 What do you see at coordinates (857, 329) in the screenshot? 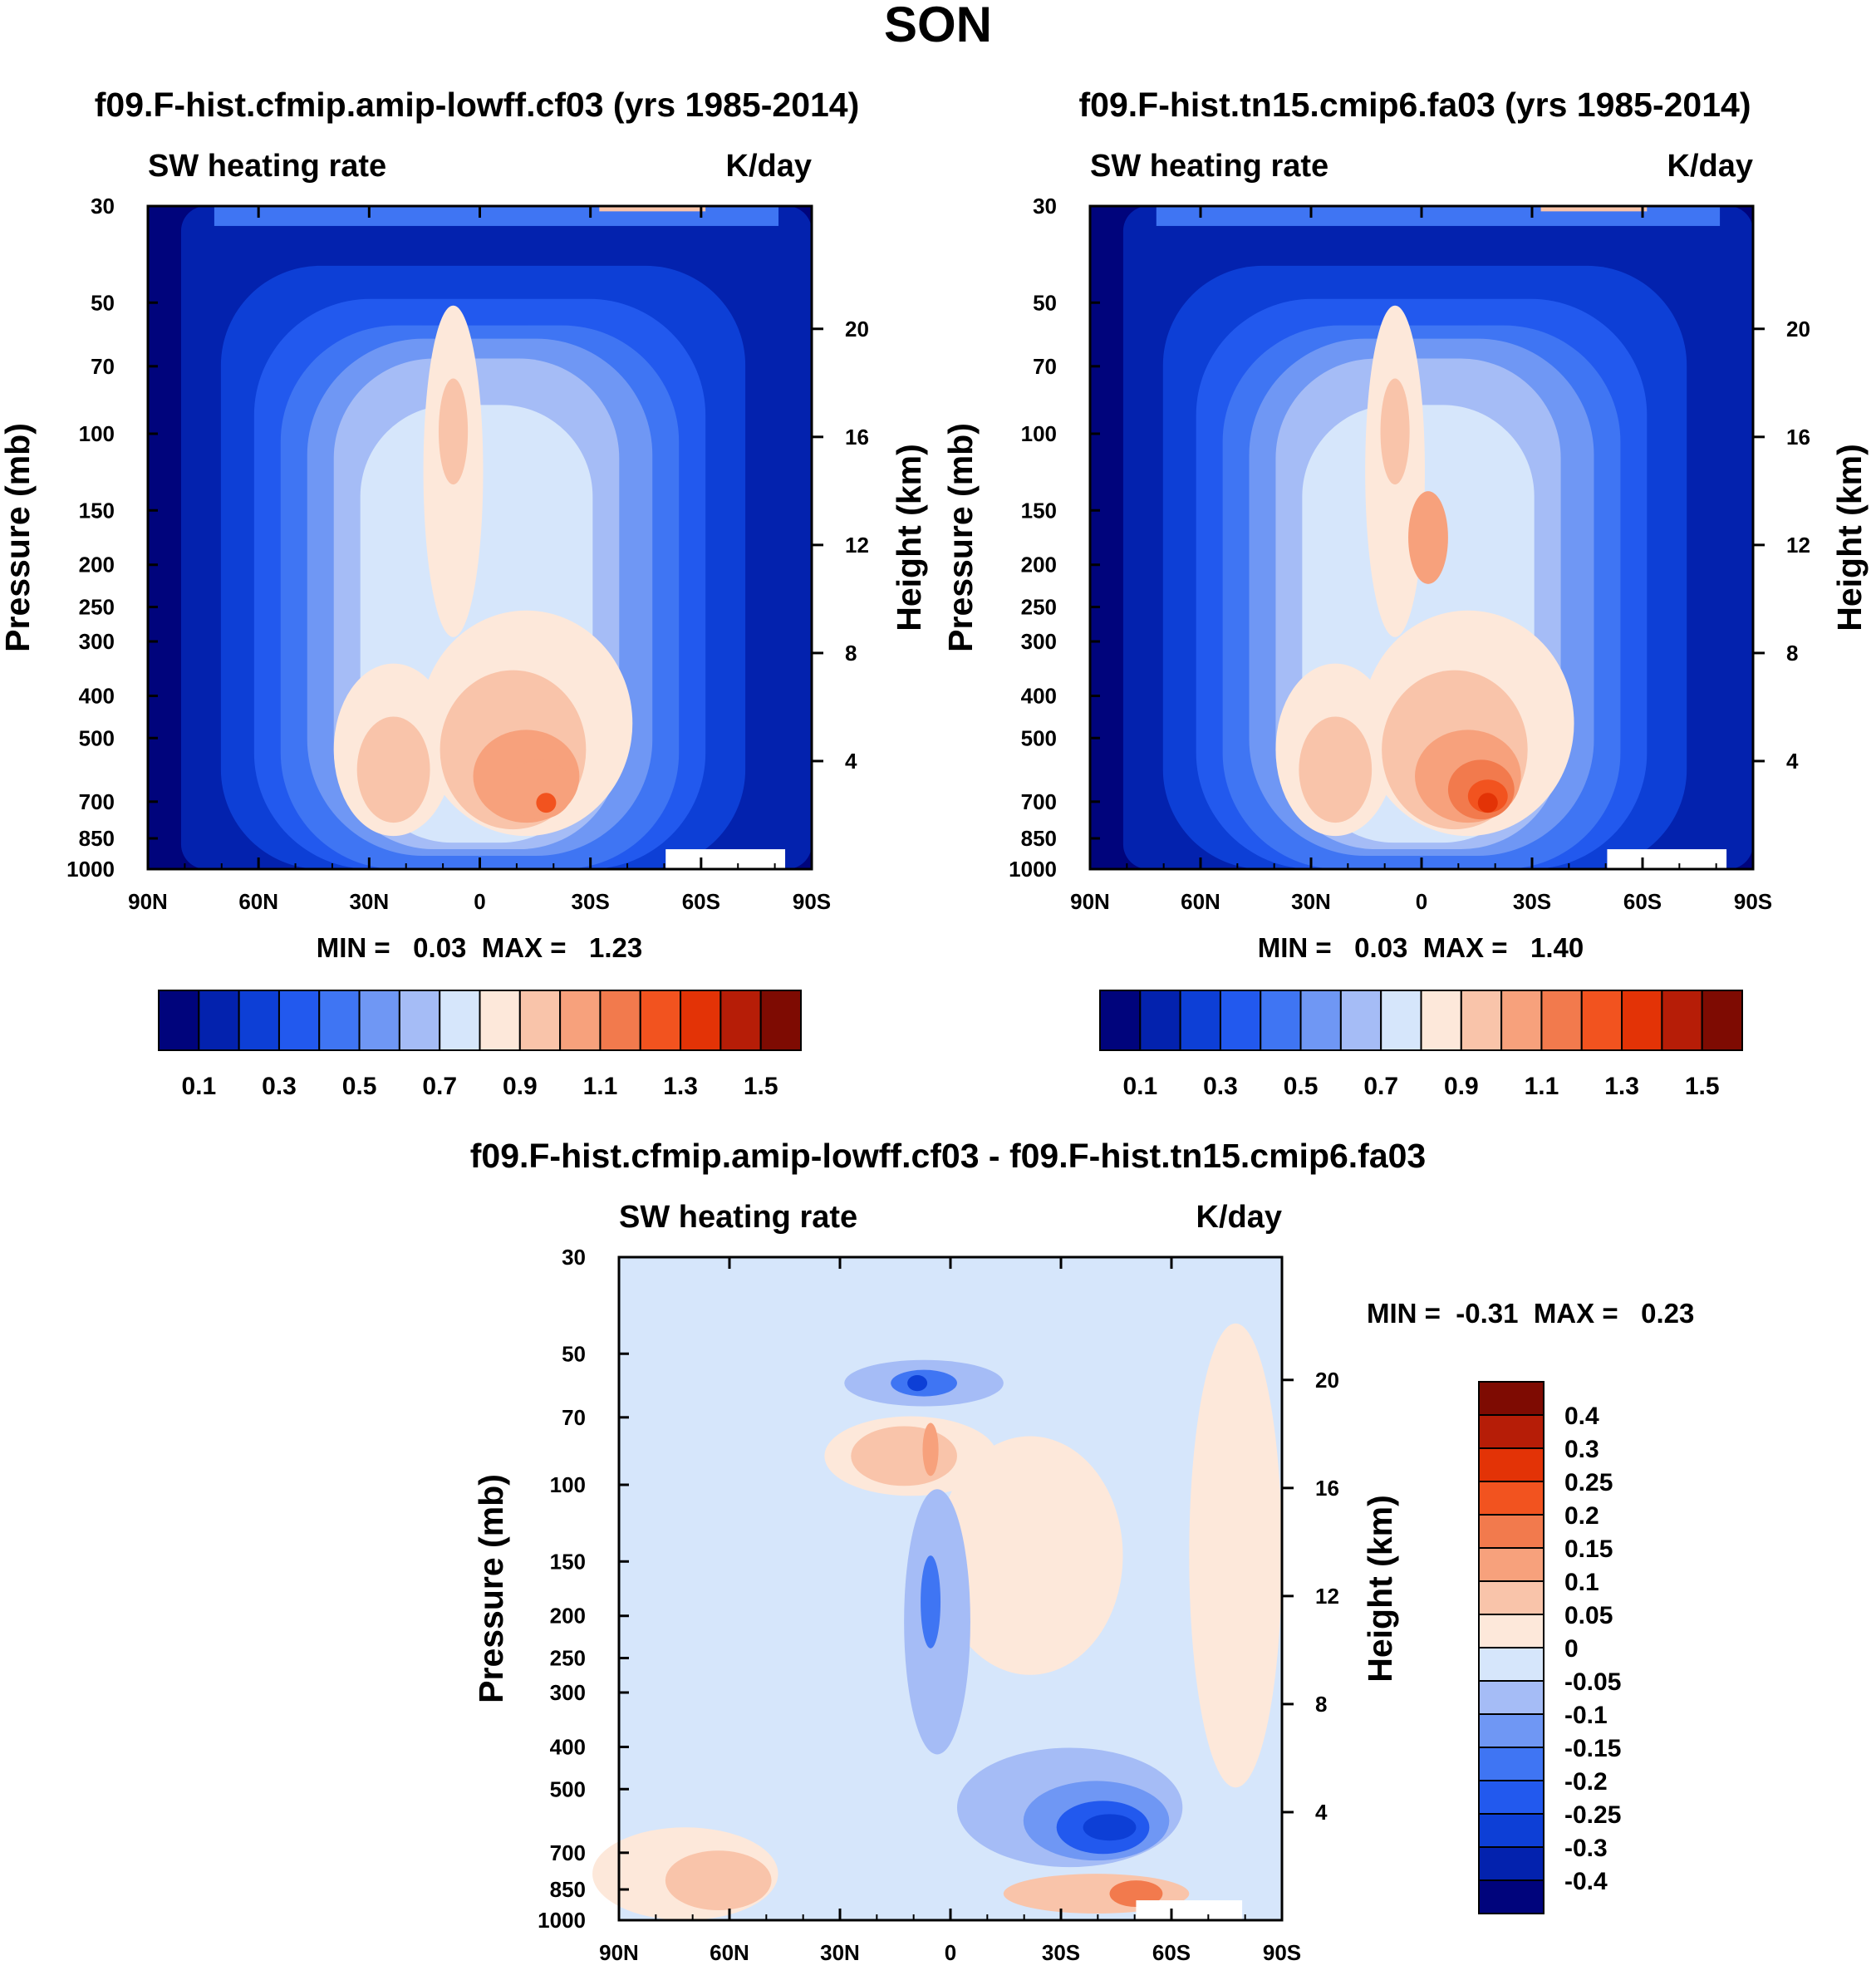
I see `height-tick-label: 20` at bounding box center [857, 329].